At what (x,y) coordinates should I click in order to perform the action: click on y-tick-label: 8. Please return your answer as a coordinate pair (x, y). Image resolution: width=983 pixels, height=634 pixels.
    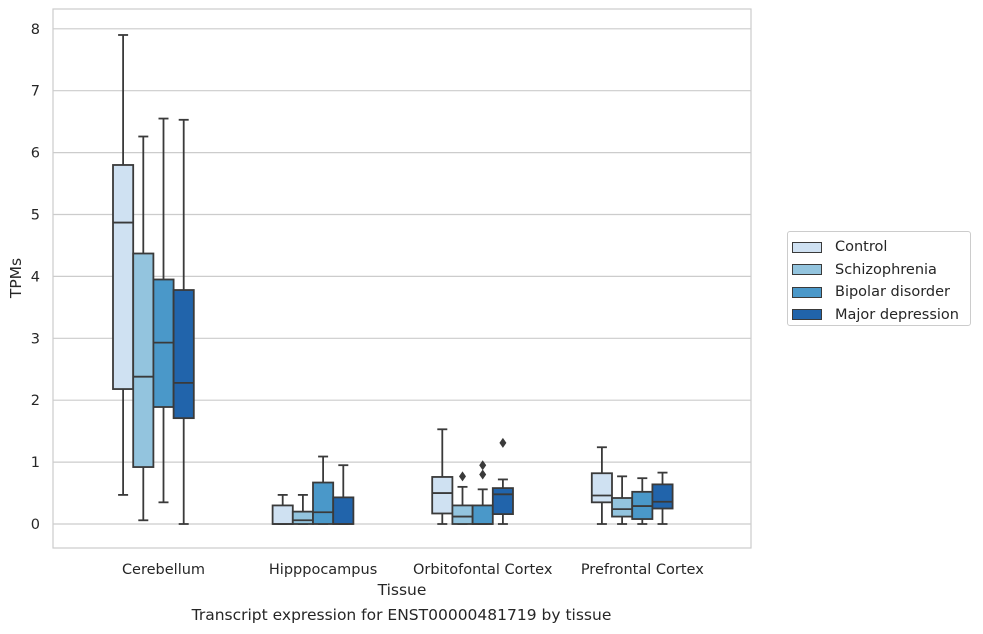
    Looking at the image, I should click on (35, 30).